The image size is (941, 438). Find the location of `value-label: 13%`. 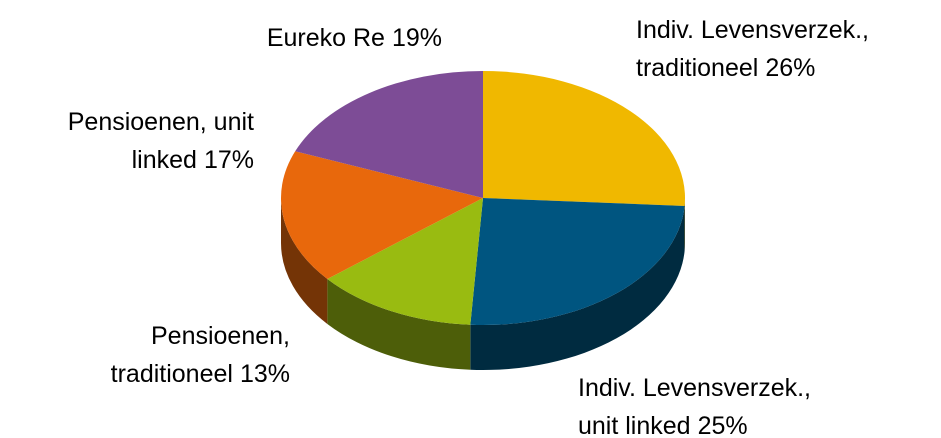

value-label: 13% is located at coordinates (265, 374).